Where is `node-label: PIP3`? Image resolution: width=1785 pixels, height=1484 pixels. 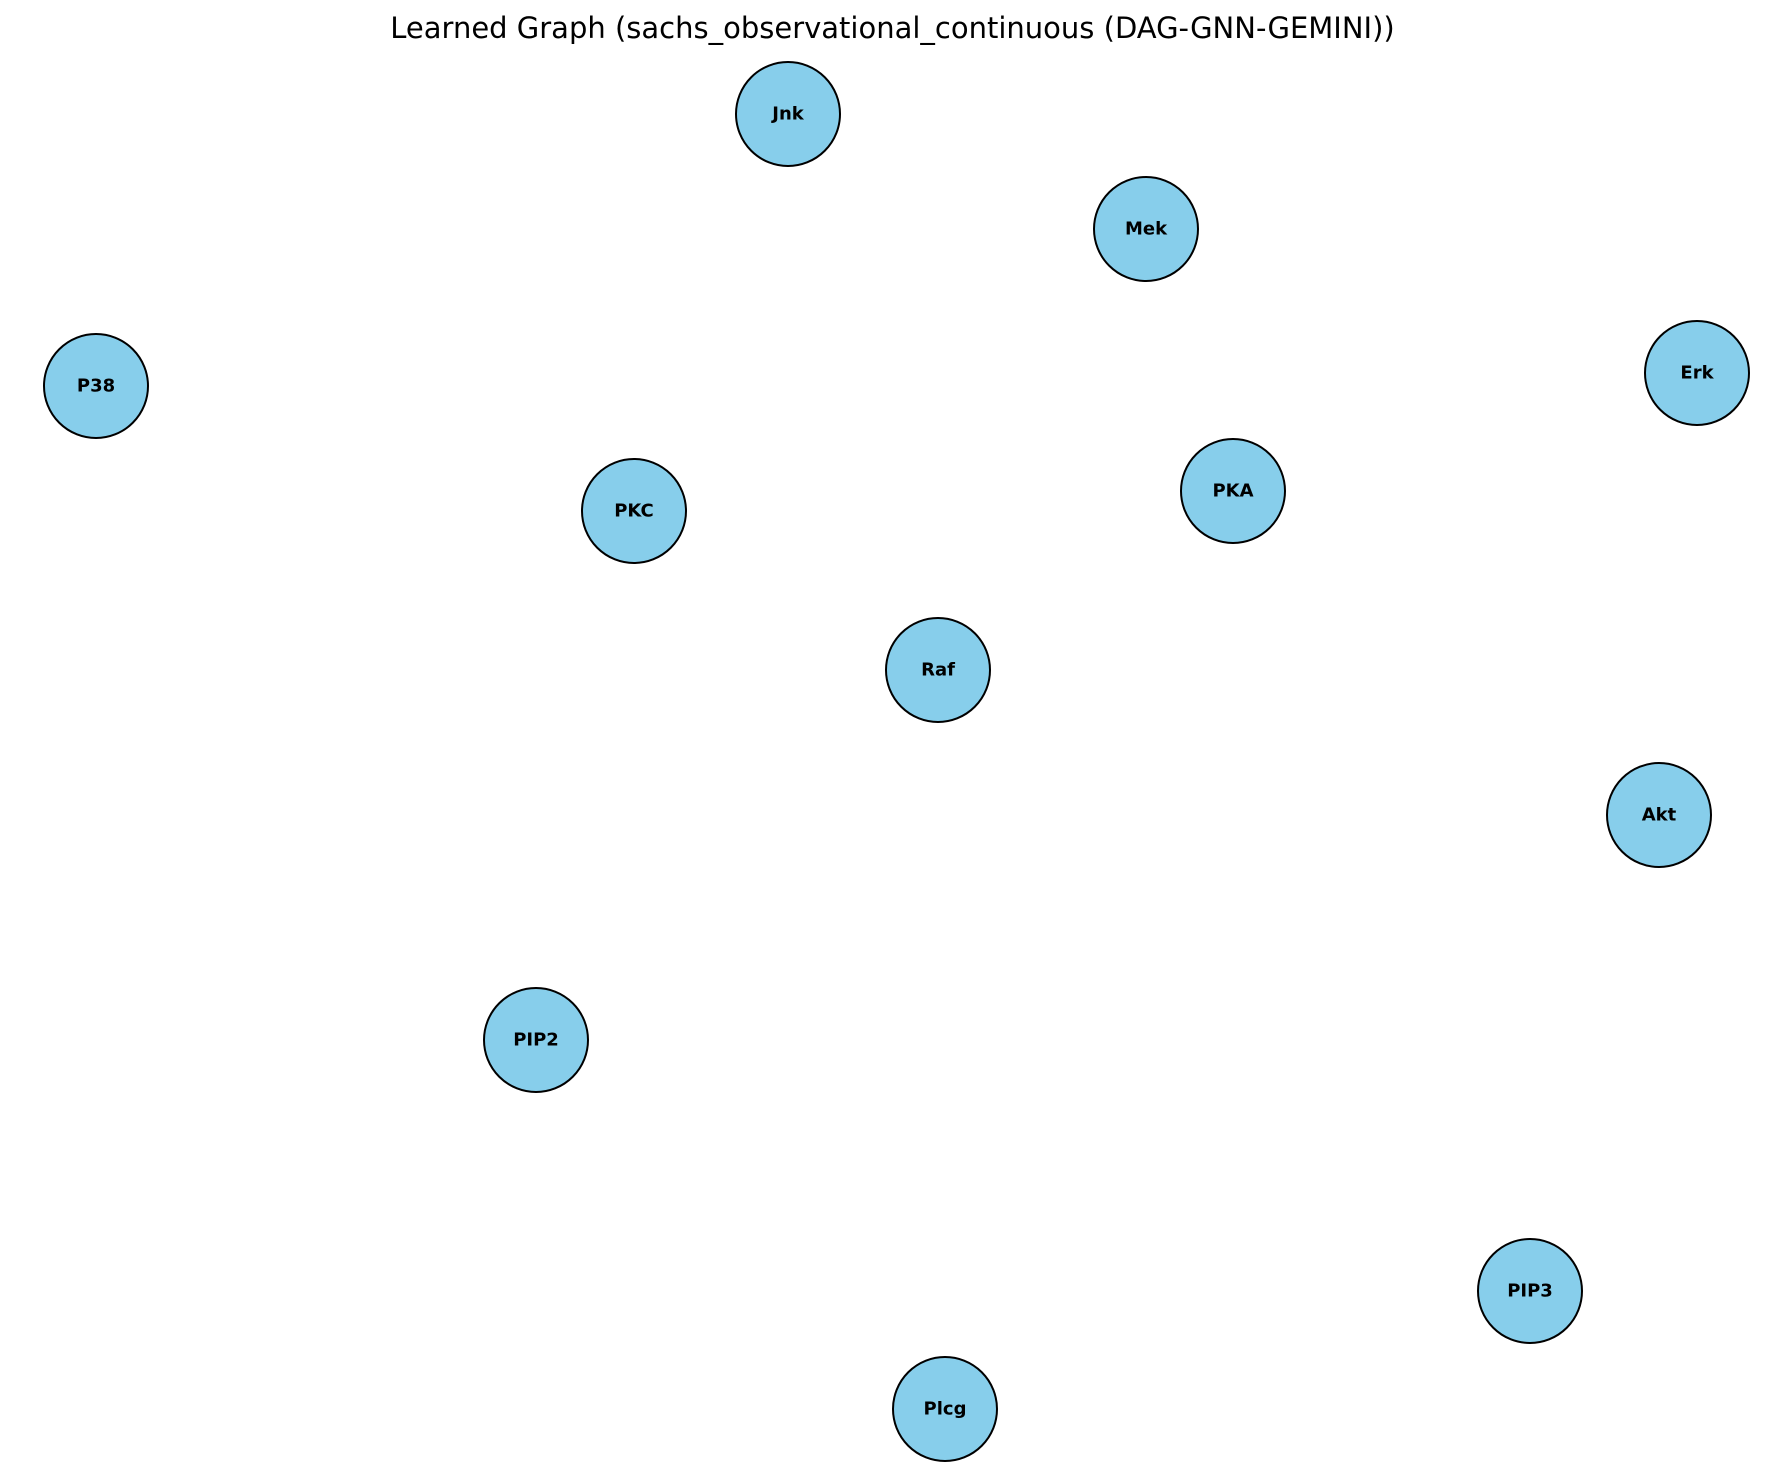 node-label: PIP3 is located at coordinates (1530, 1291).